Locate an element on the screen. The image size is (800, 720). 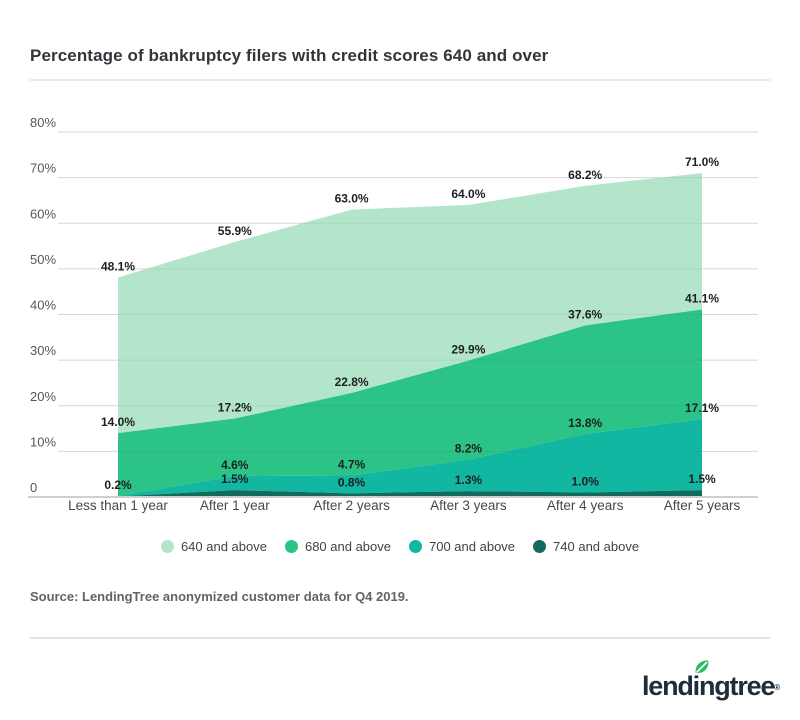
leaf-icon is located at coordinates (702, 667).